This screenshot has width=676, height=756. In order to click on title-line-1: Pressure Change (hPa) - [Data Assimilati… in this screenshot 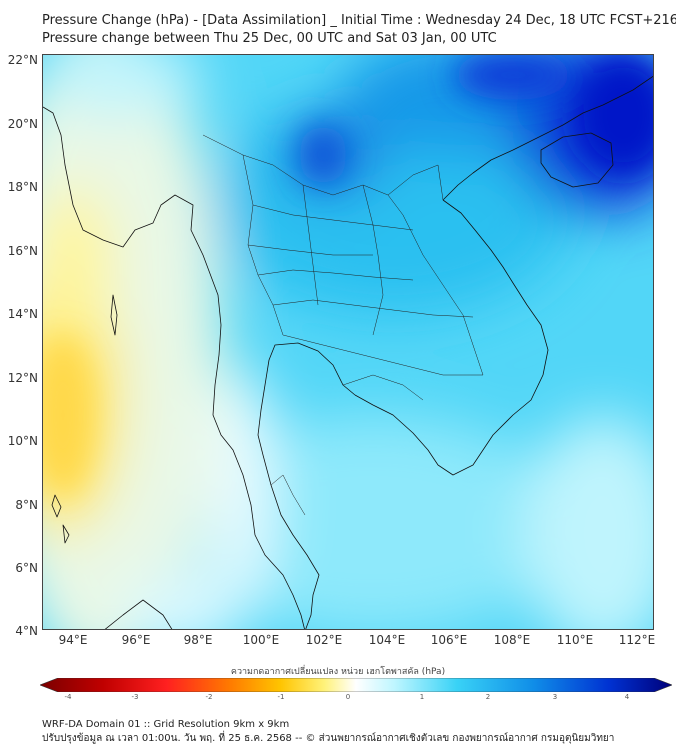, I will do `click(359, 20)`.